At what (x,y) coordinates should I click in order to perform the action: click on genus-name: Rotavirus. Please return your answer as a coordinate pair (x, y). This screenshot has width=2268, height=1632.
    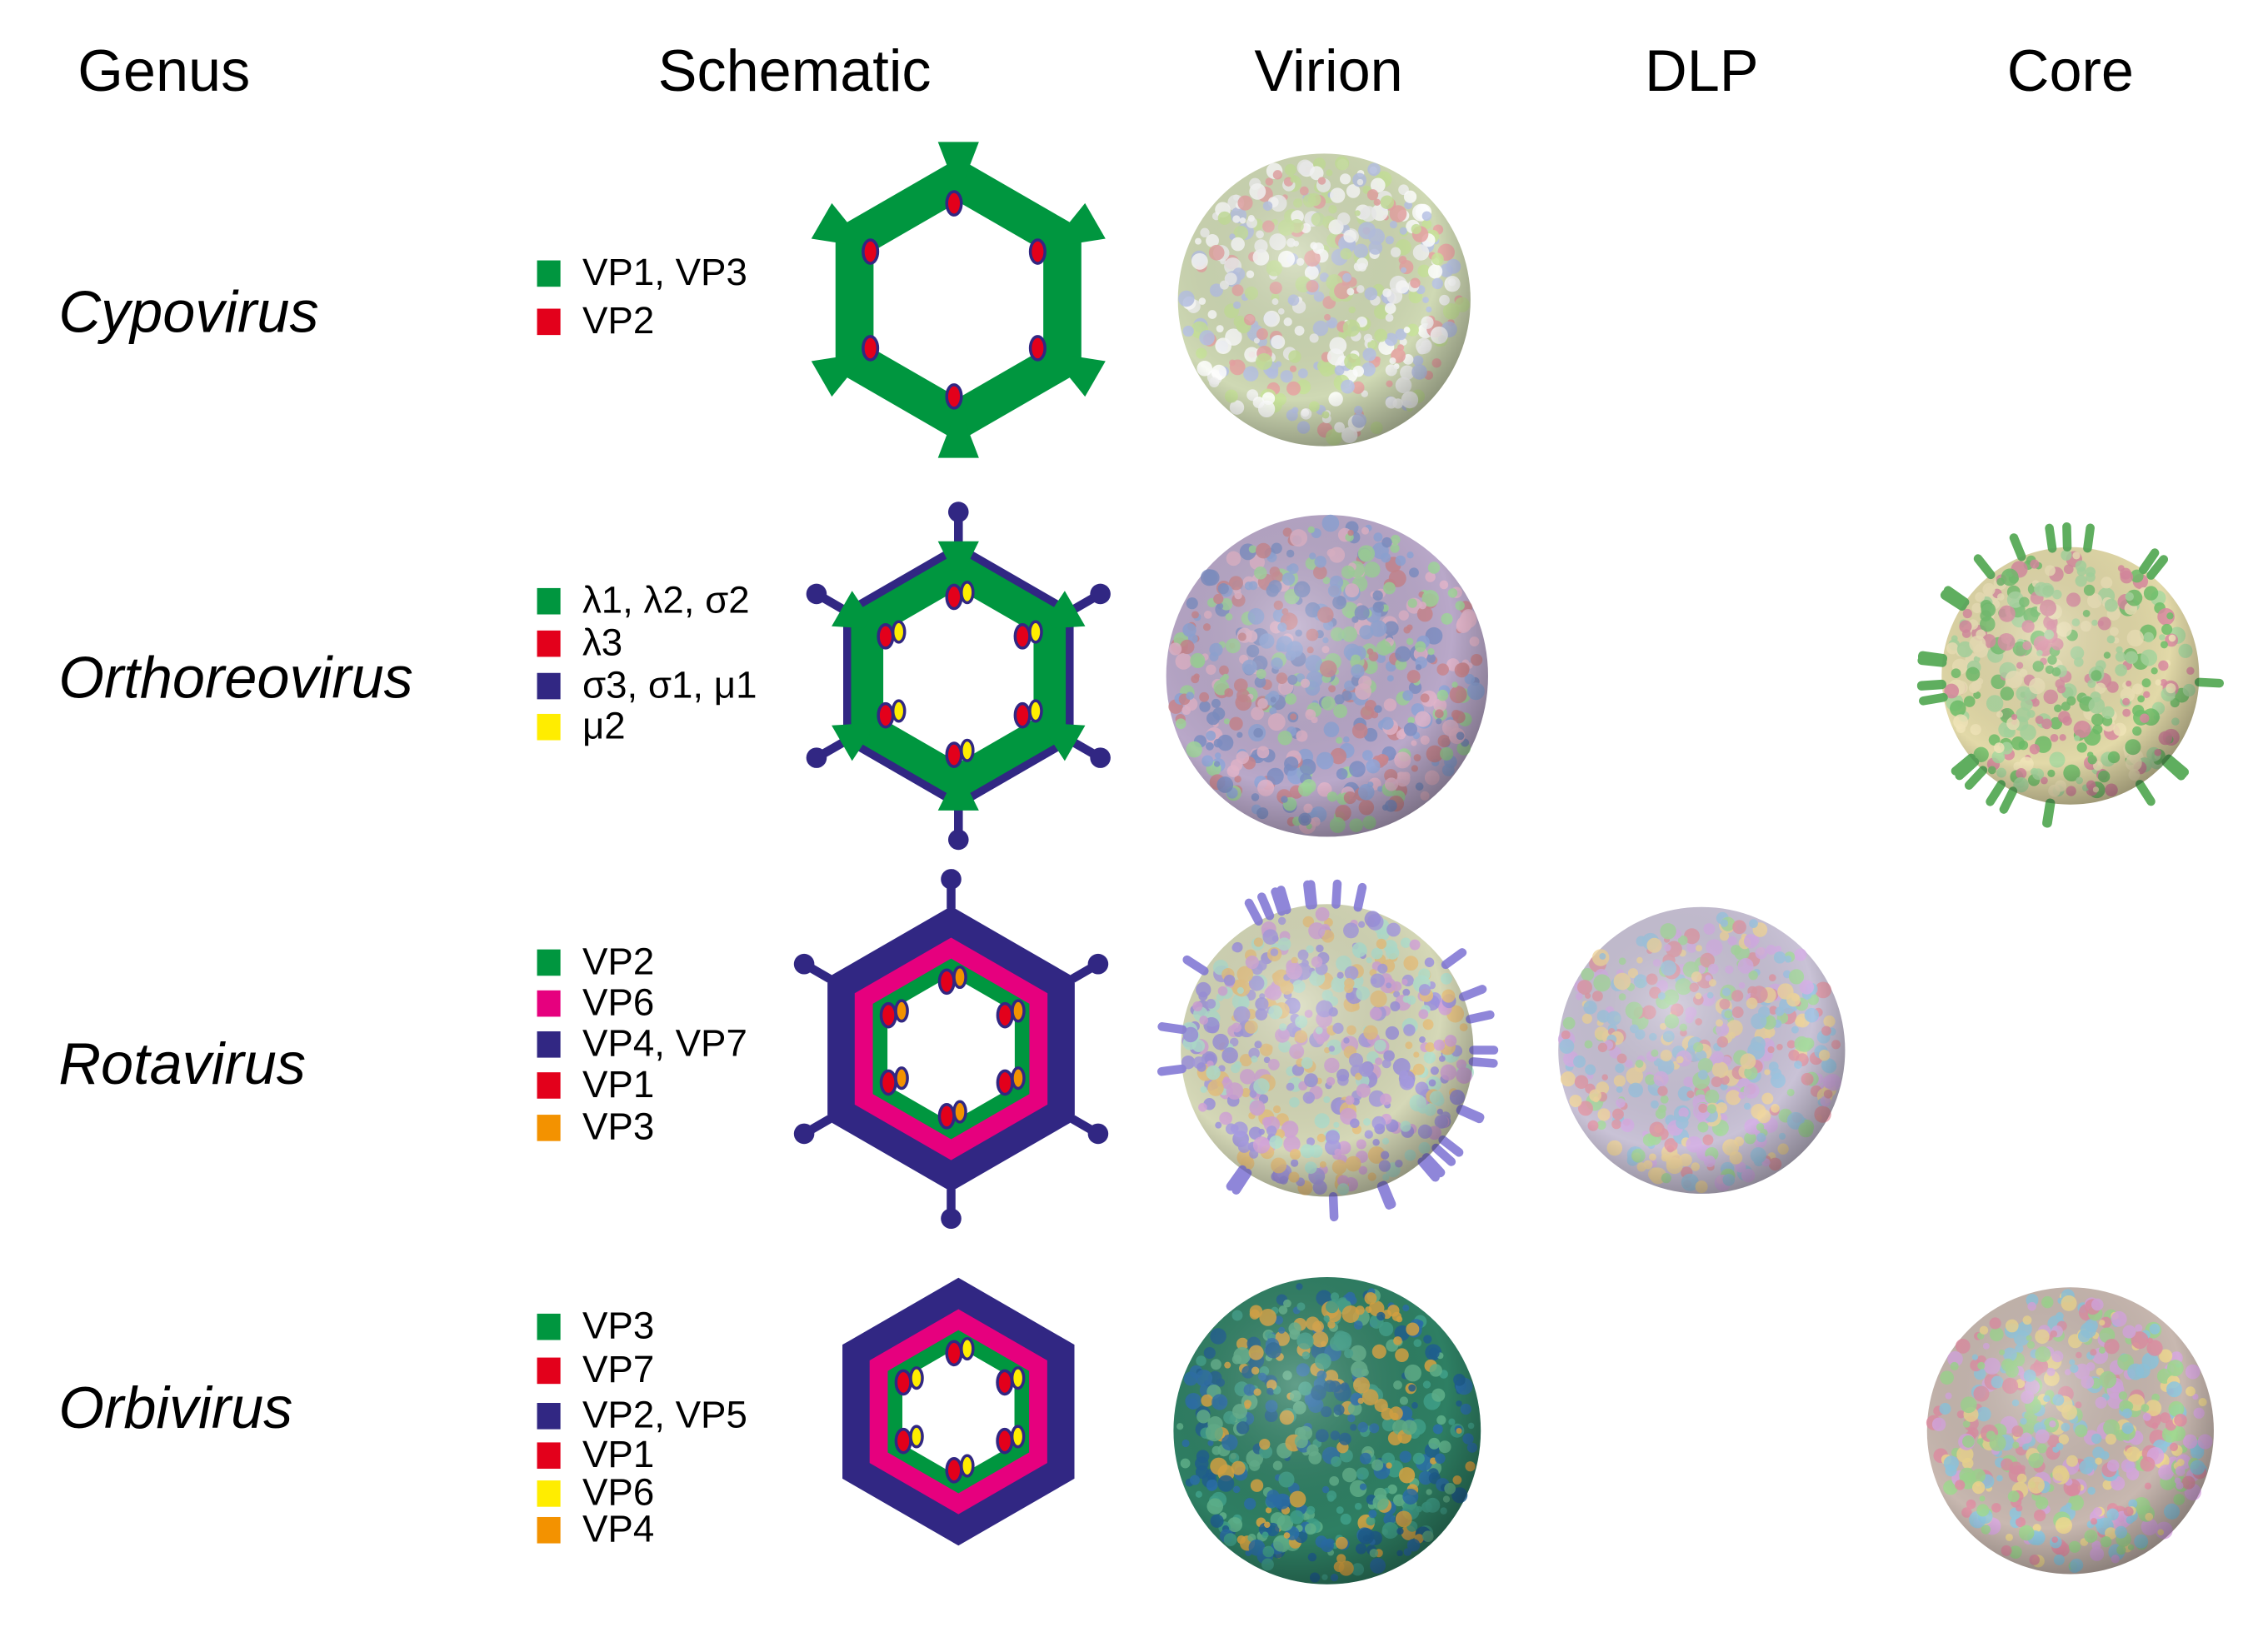
    Looking at the image, I should click on (182, 1063).